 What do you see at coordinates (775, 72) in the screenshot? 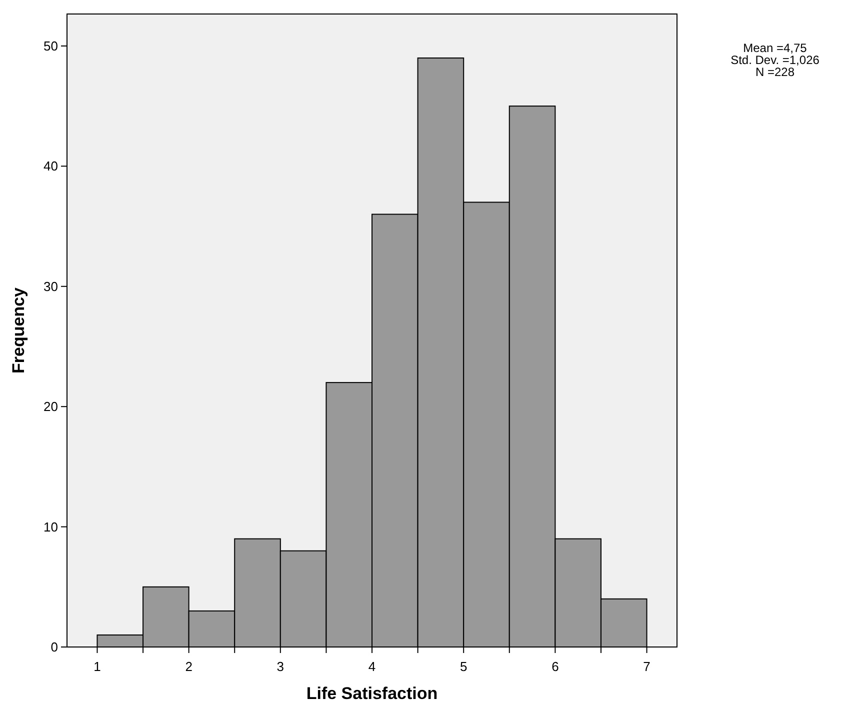
I see `text: N =228` at bounding box center [775, 72].